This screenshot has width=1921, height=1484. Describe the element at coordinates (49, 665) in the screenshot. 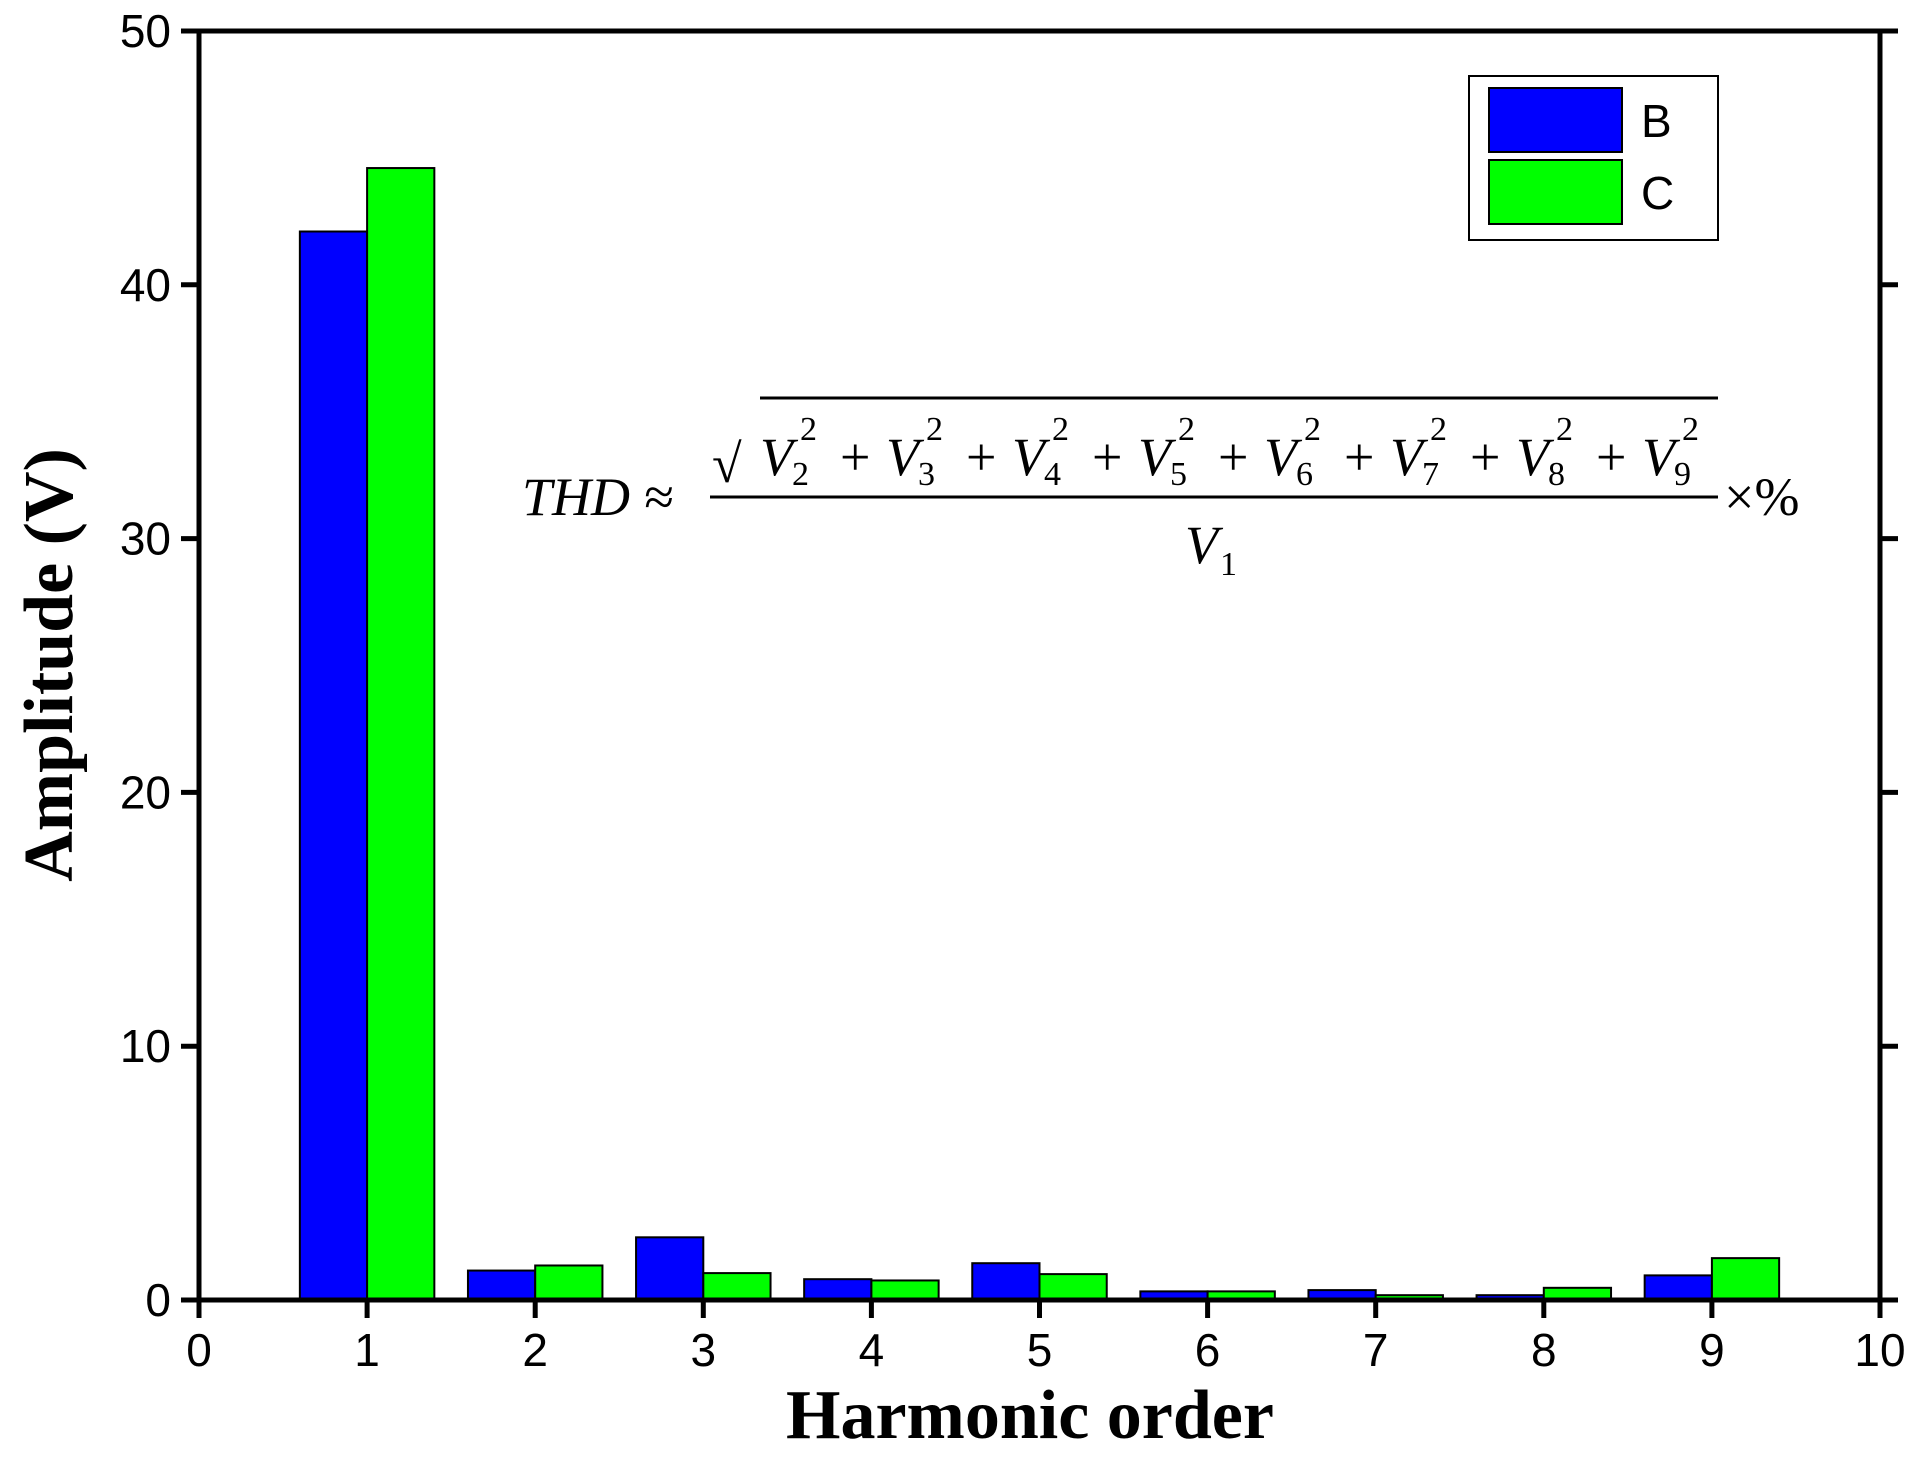

I see `y-axis-title: Amplitude (V)` at that location.